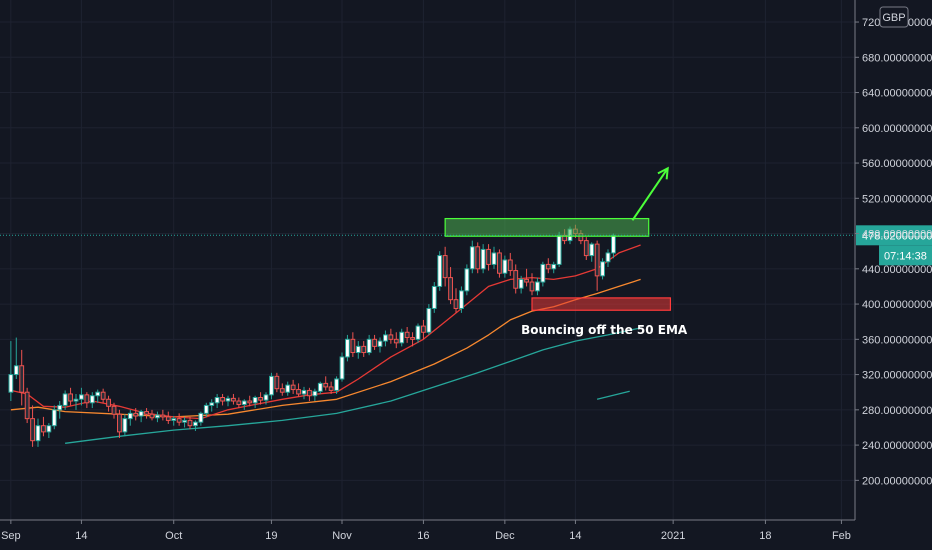 This screenshot has height=550, width=932. I want to click on y-tick-label: 520.00000000, so click(897, 199).